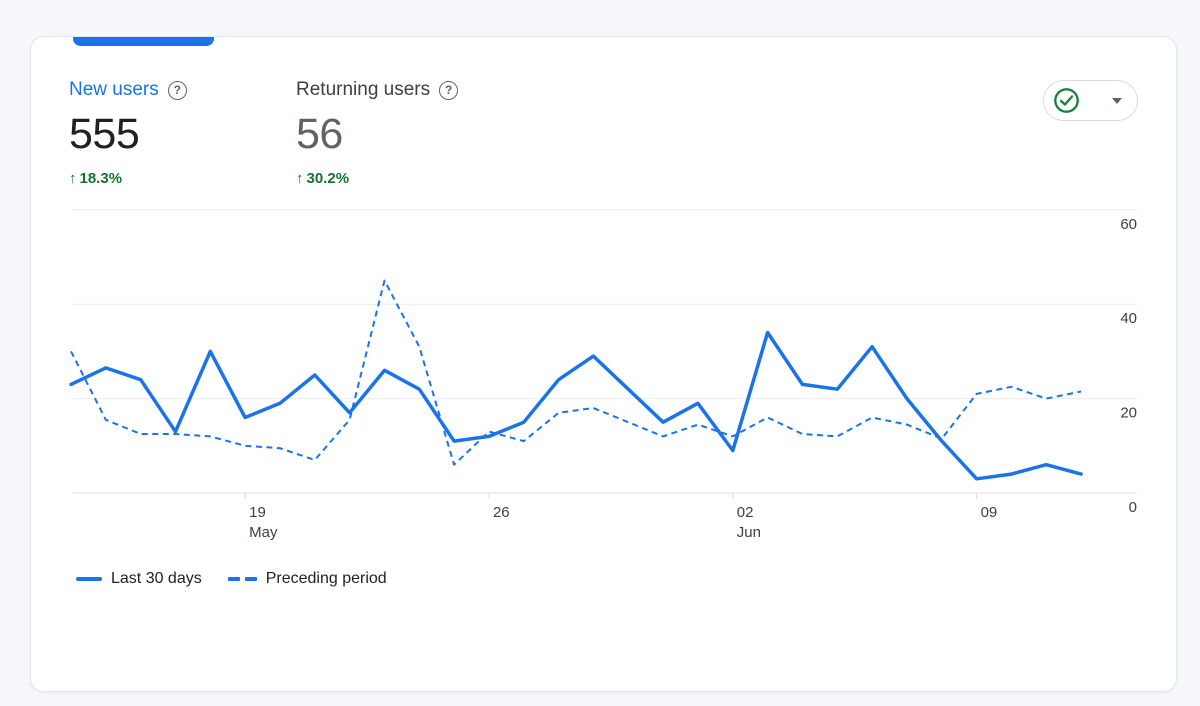 The image size is (1200, 706). Describe the element at coordinates (989, 512) in the screenshot. I see `x-axis-label: 09` at that location.